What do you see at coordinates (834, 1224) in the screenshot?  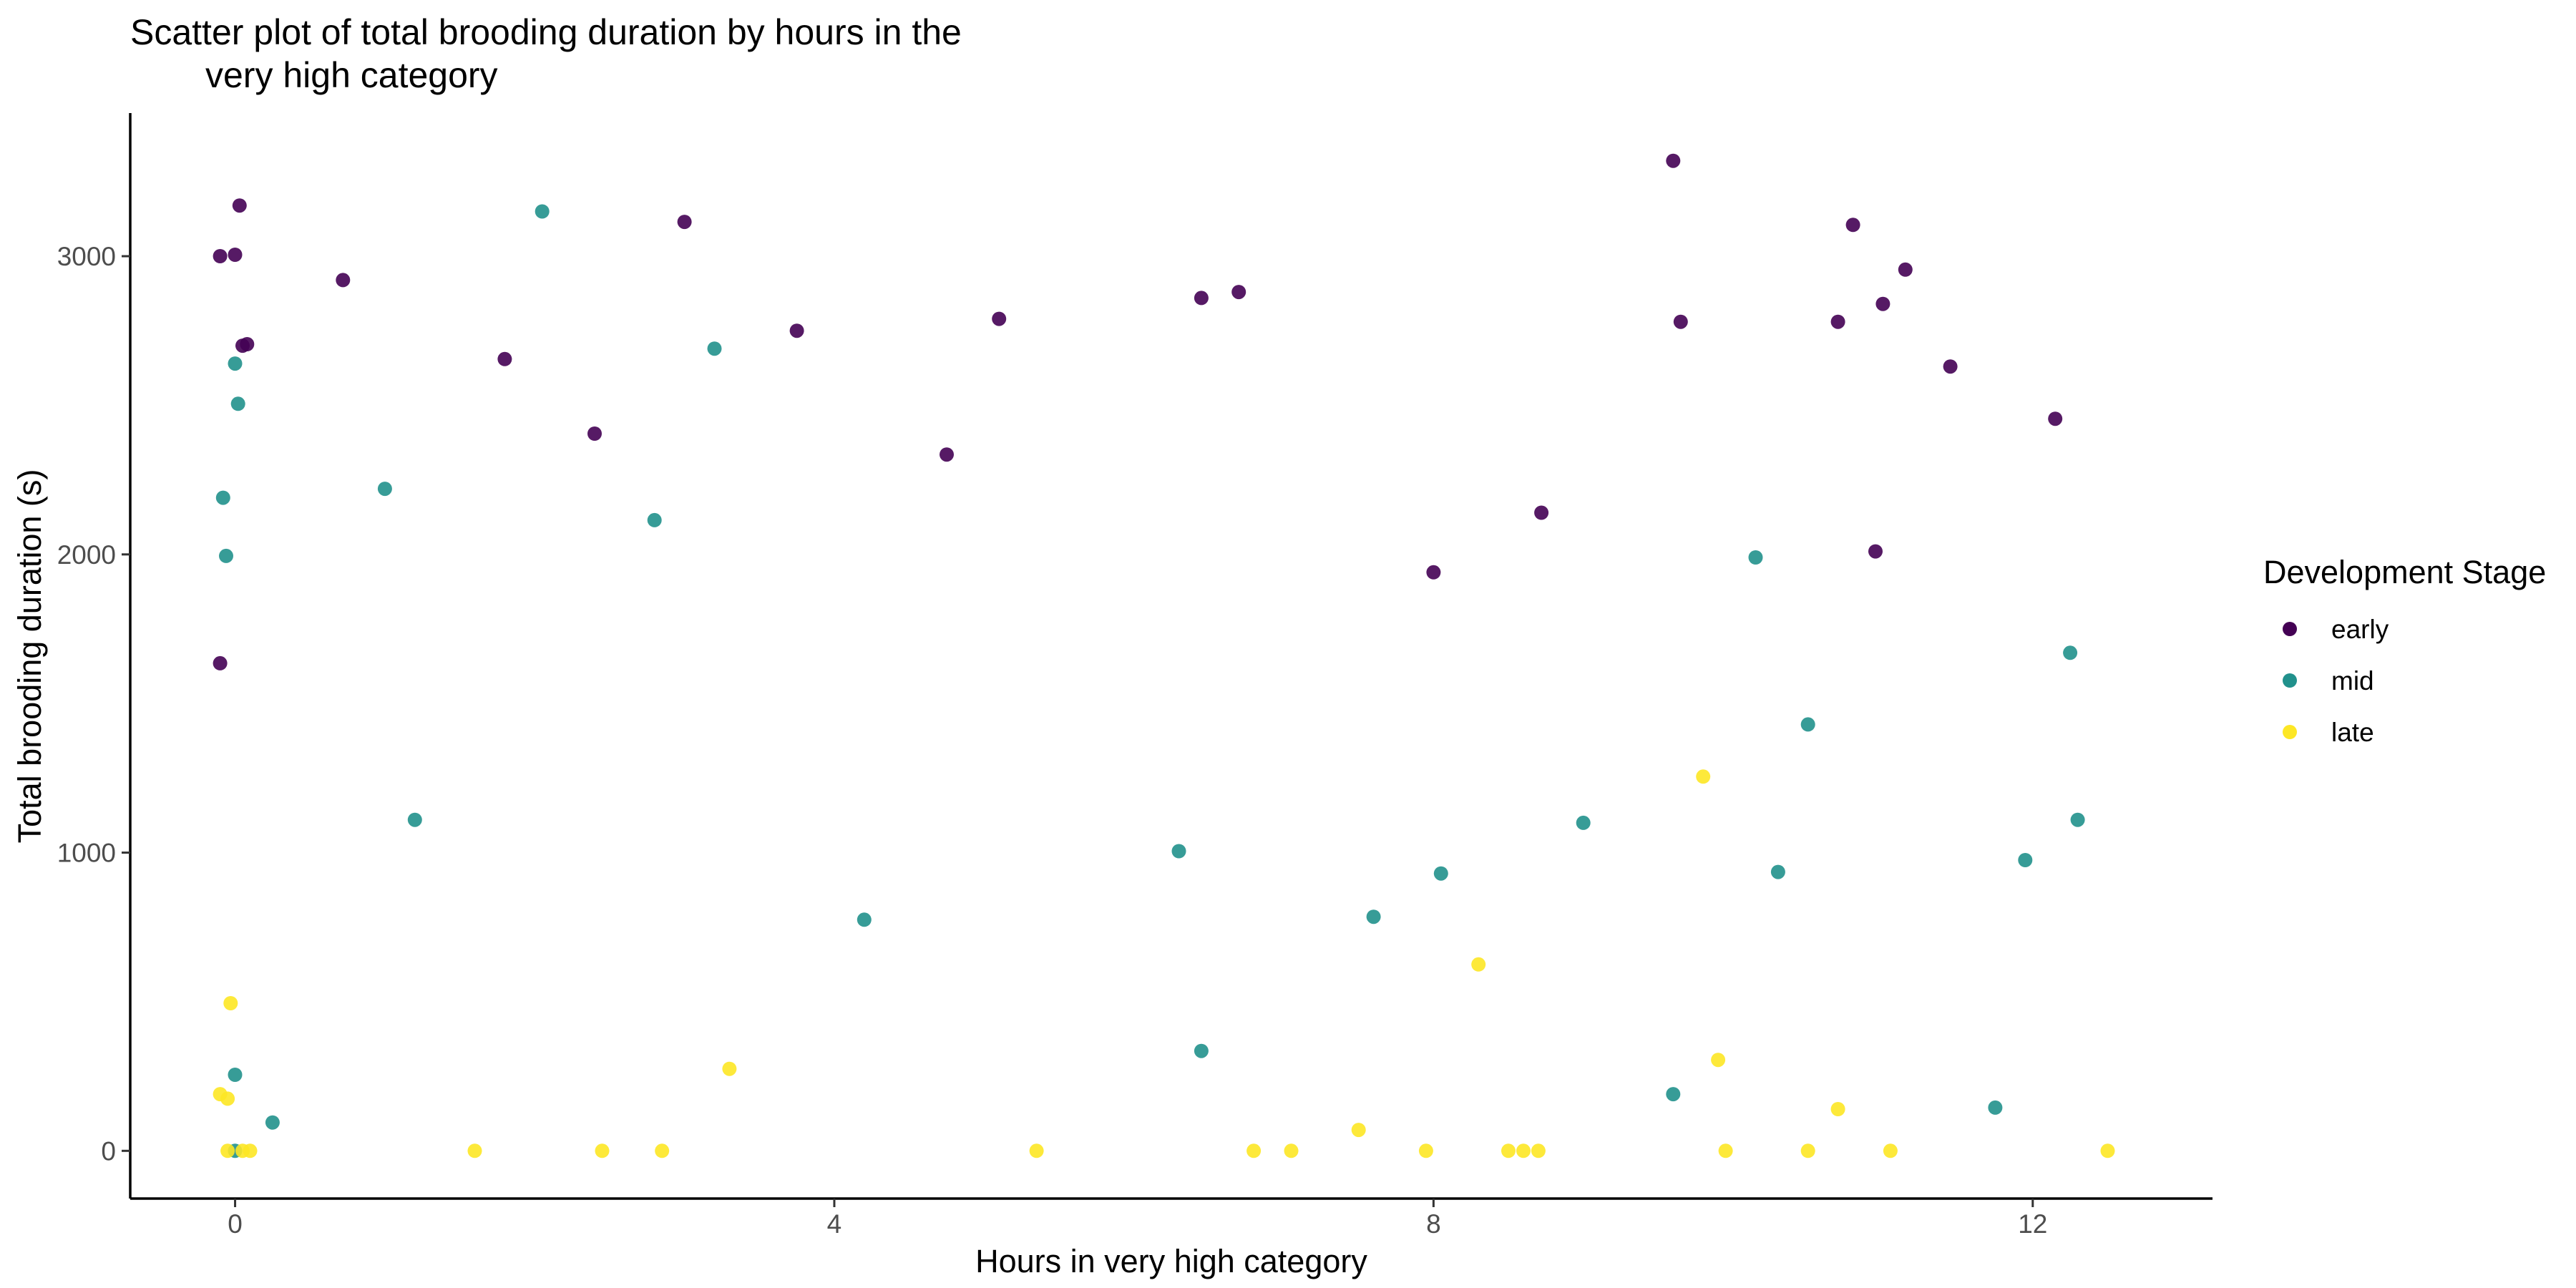 I see `x-tick-label-1: 4` at bounding box center [834, 1224].